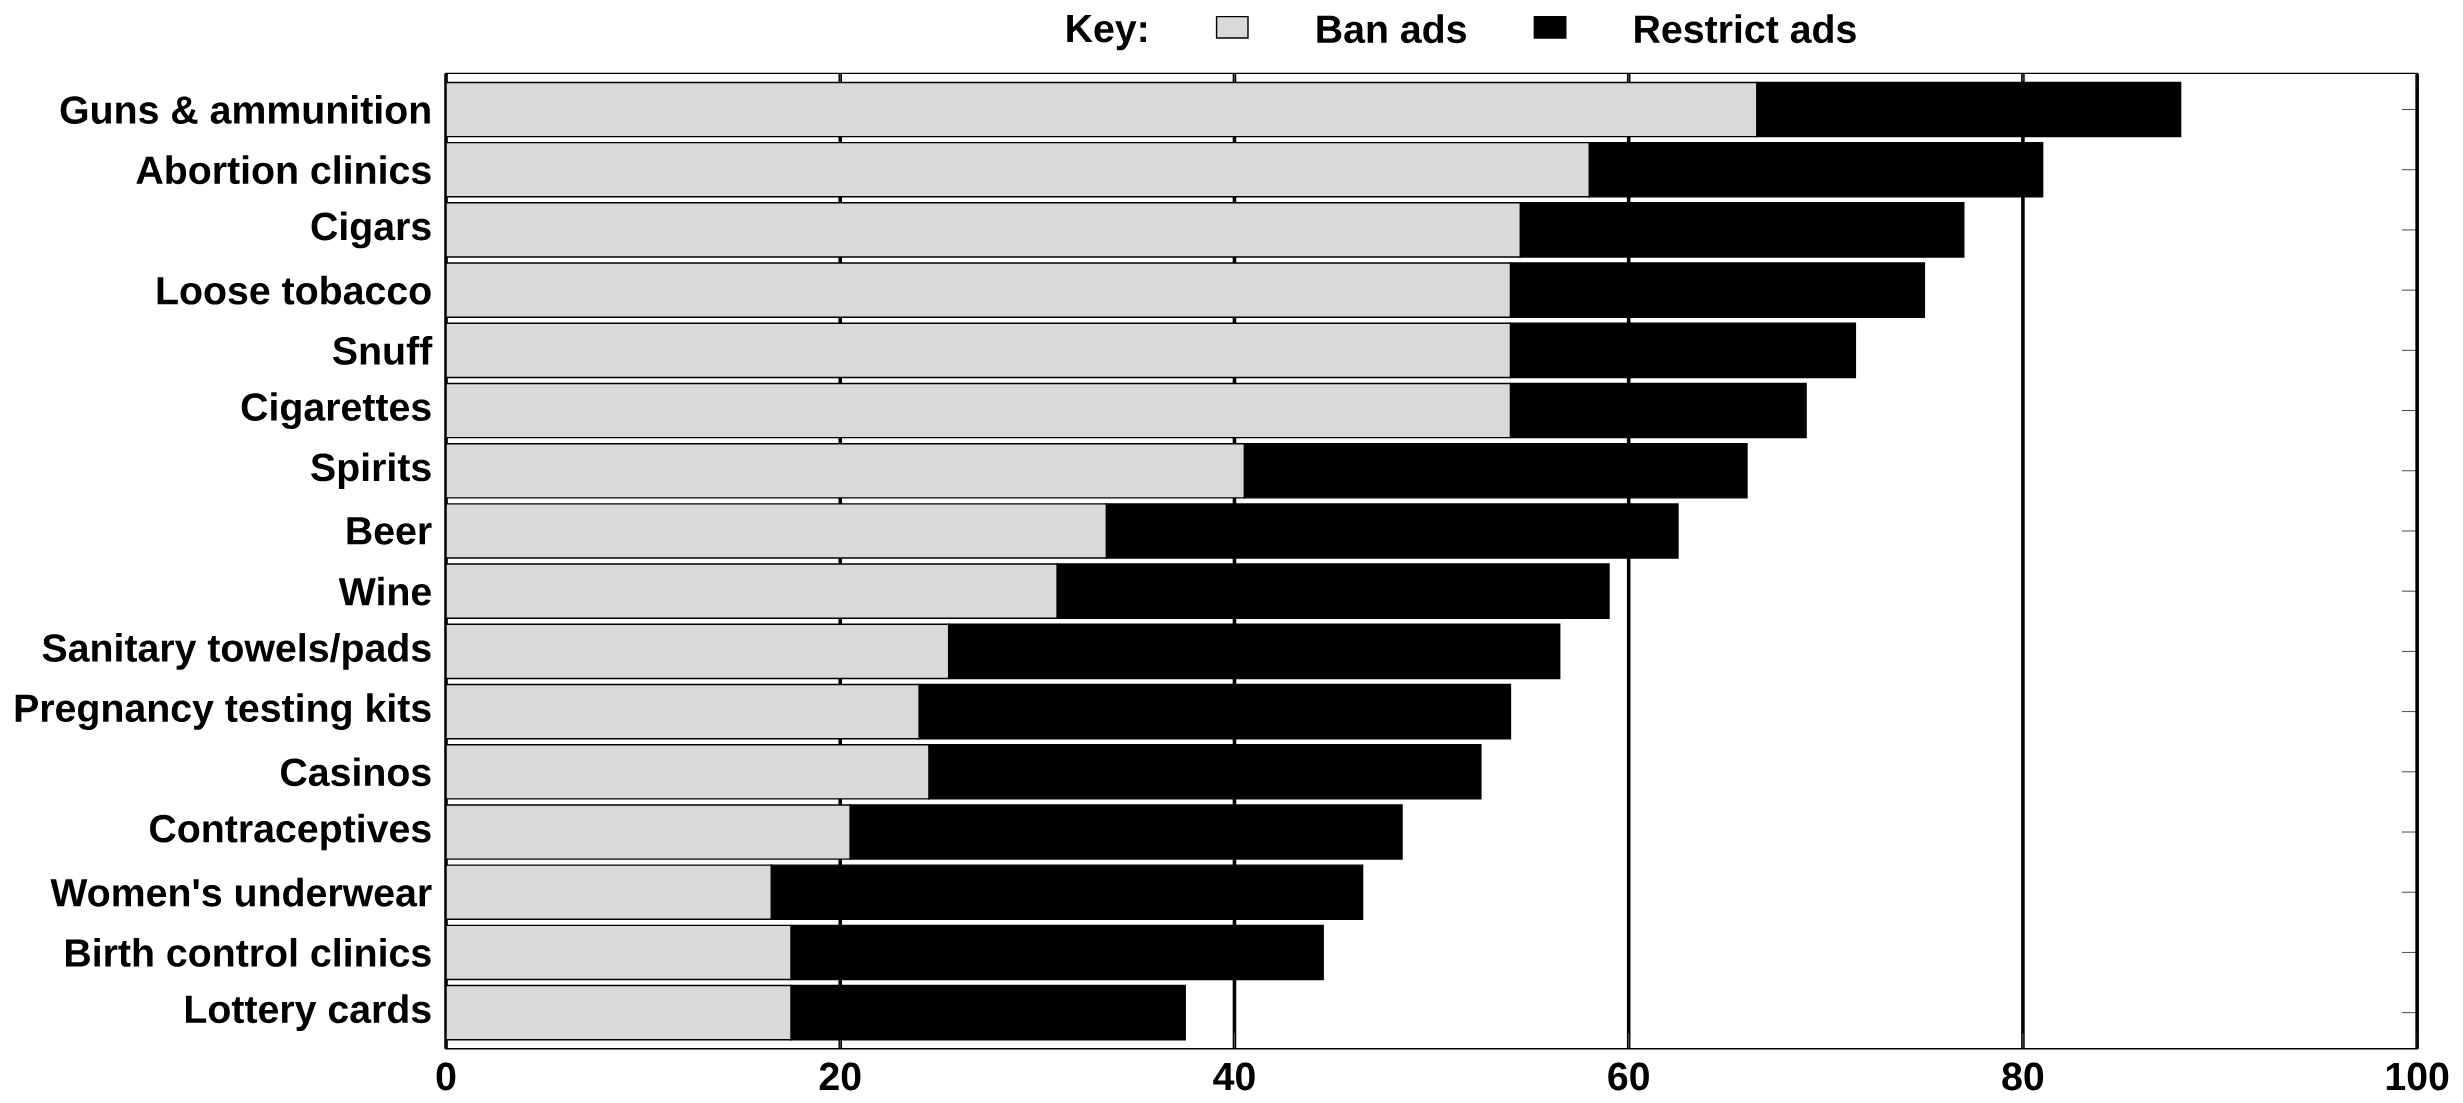 This screenshot has width=2463, height=1103. What do you see at coordinates (236, 651) in the screenshot?
I see `y-tick-label: Sanitary towels/pads` at bounding box center [236, 651].